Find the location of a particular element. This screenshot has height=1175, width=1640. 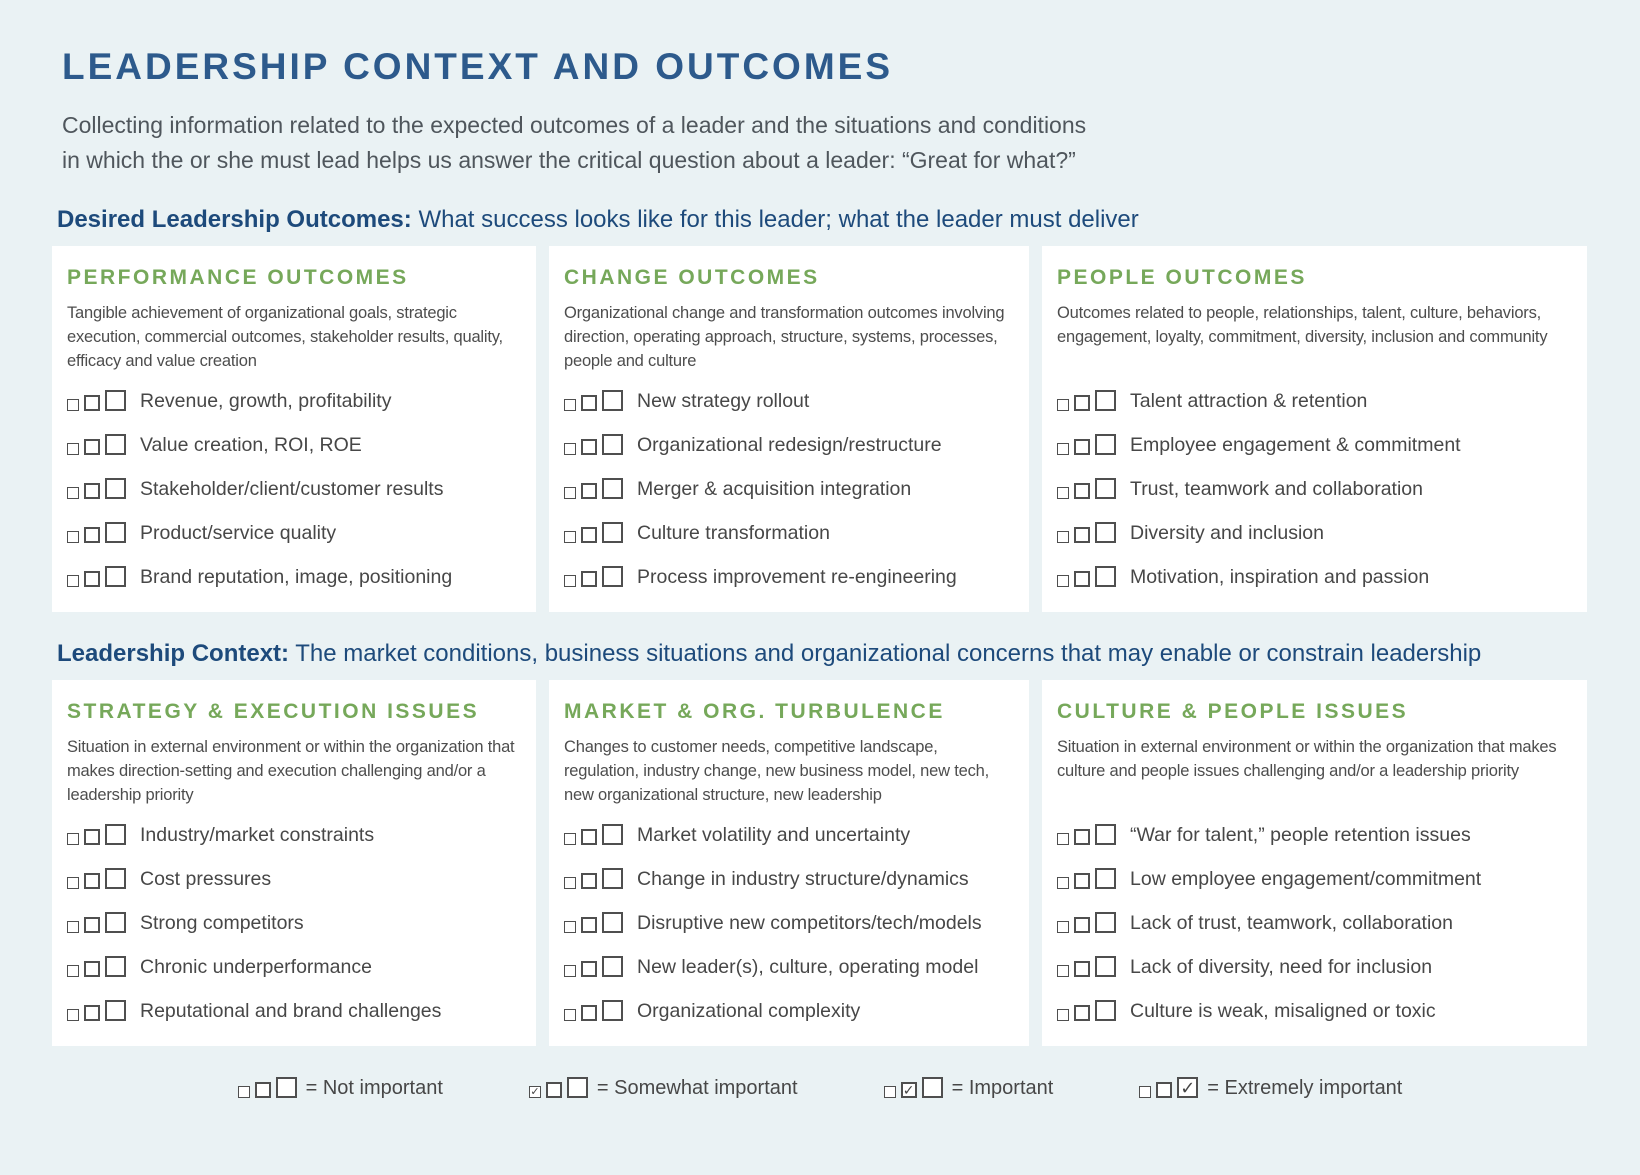

card-title: STRATEGY & EXECUTION ISSUES is located at coordinates (273, 711).